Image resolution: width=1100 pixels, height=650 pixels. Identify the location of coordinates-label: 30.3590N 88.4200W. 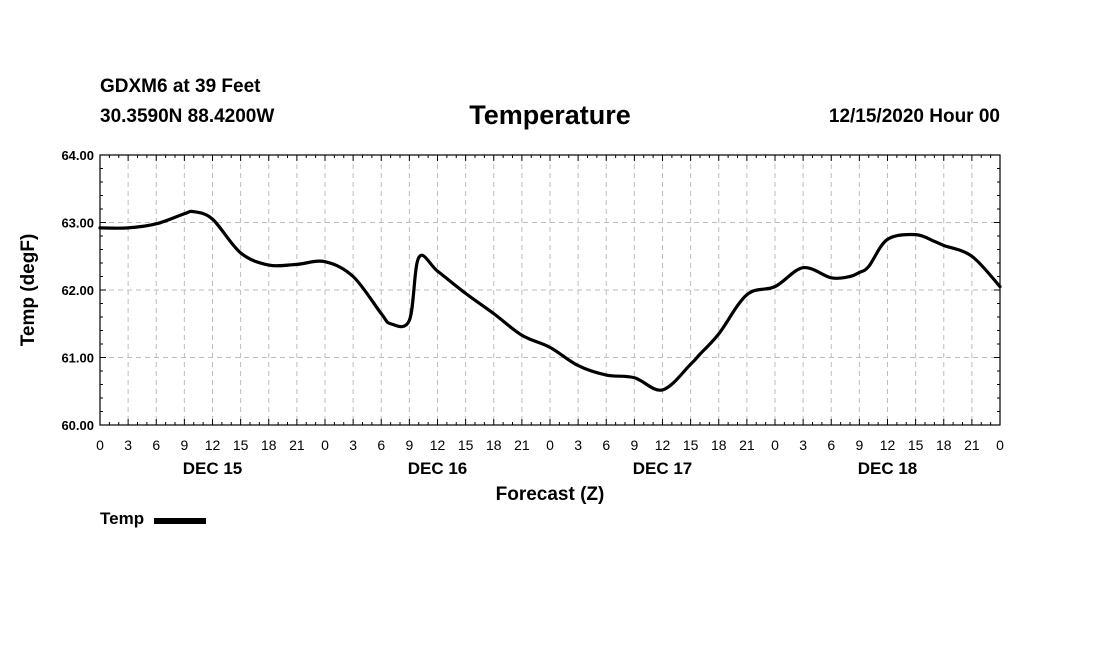
(187, 116).